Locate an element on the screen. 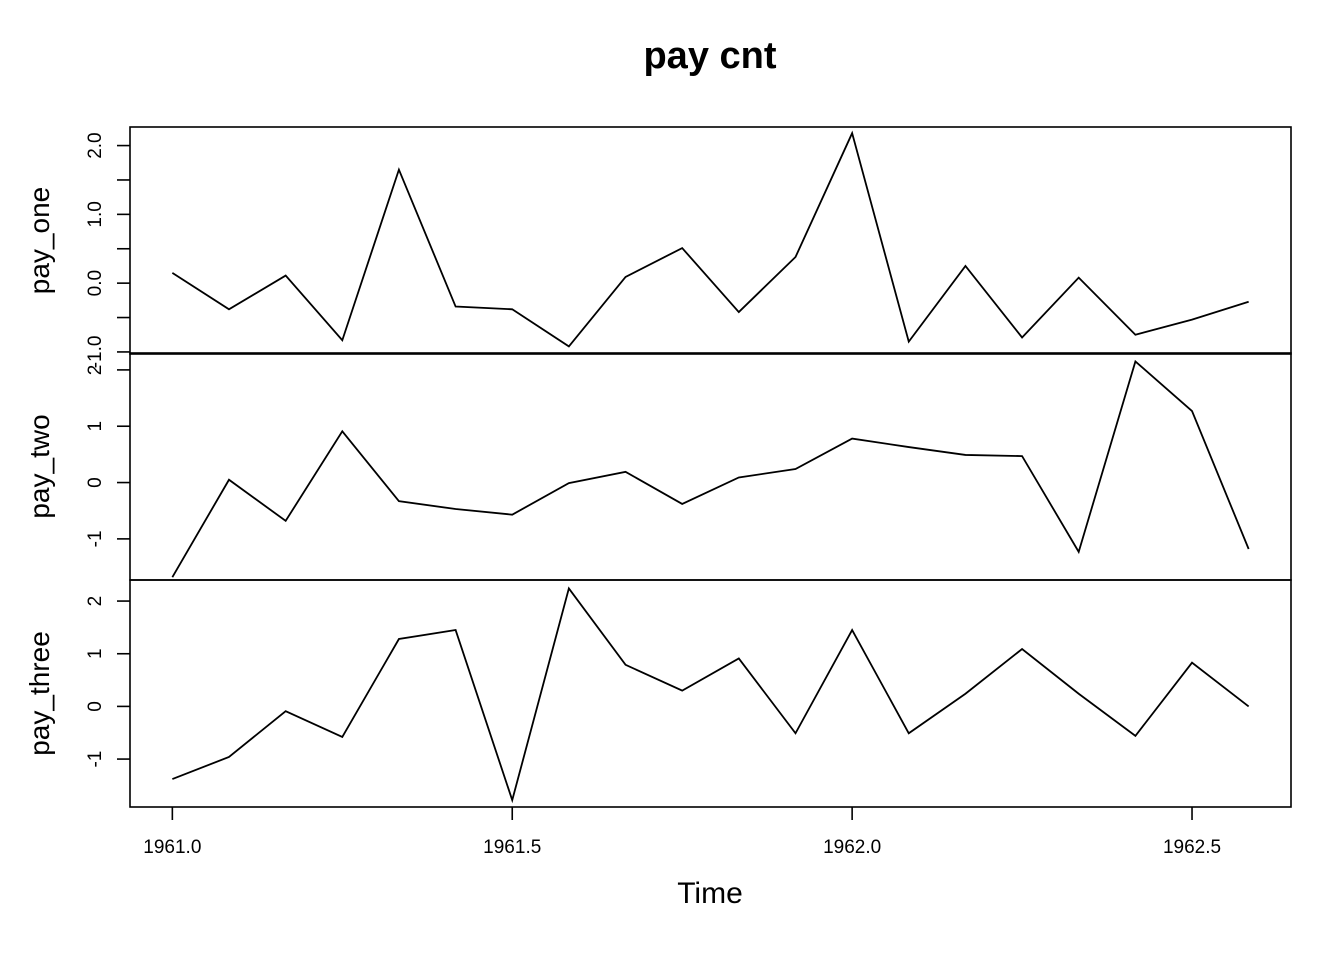  x-axis: 1961.0 1961.5 1962.0 1962.5 is located at coordinates (682, 832).